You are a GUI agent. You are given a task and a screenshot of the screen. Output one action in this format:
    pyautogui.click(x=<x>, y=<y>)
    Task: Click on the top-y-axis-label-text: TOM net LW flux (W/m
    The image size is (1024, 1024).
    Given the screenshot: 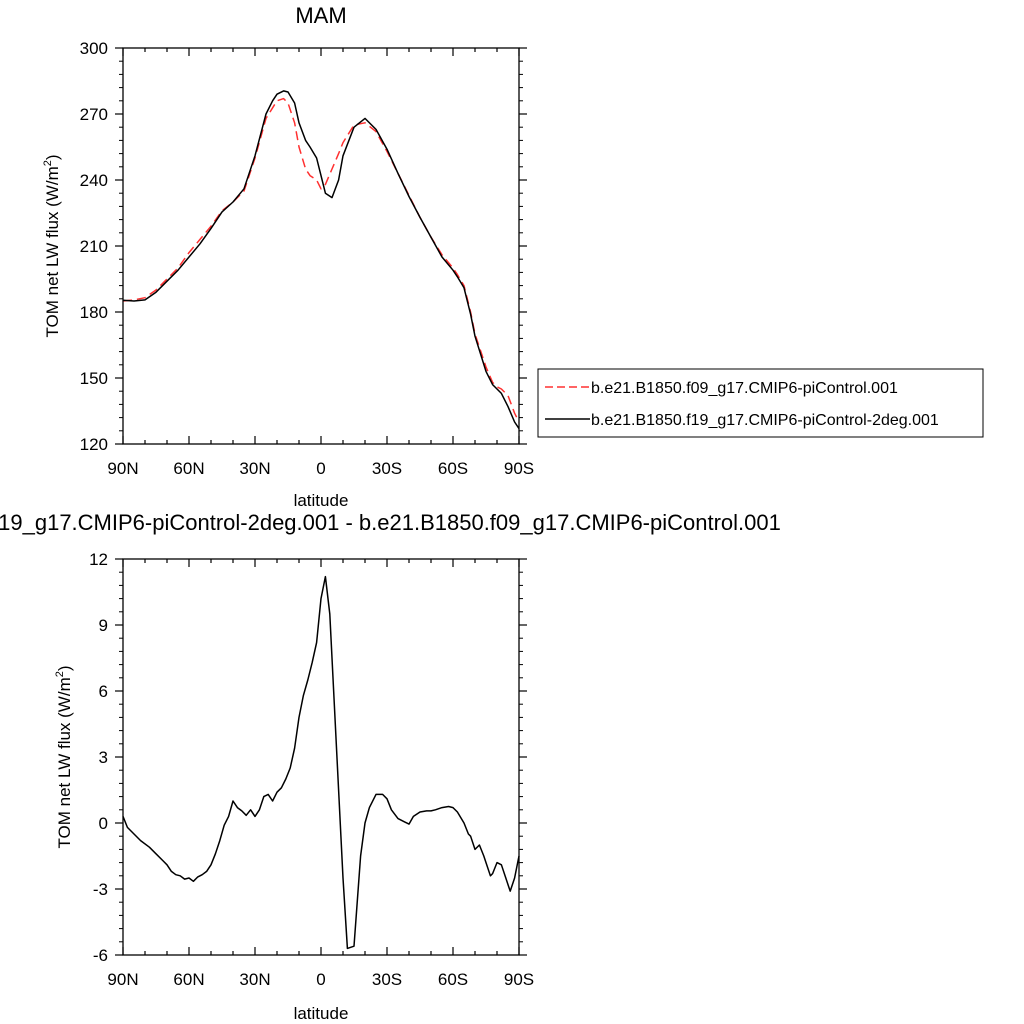 What is the action you would take?
    pyautogui.click(x=52, y=251)
    